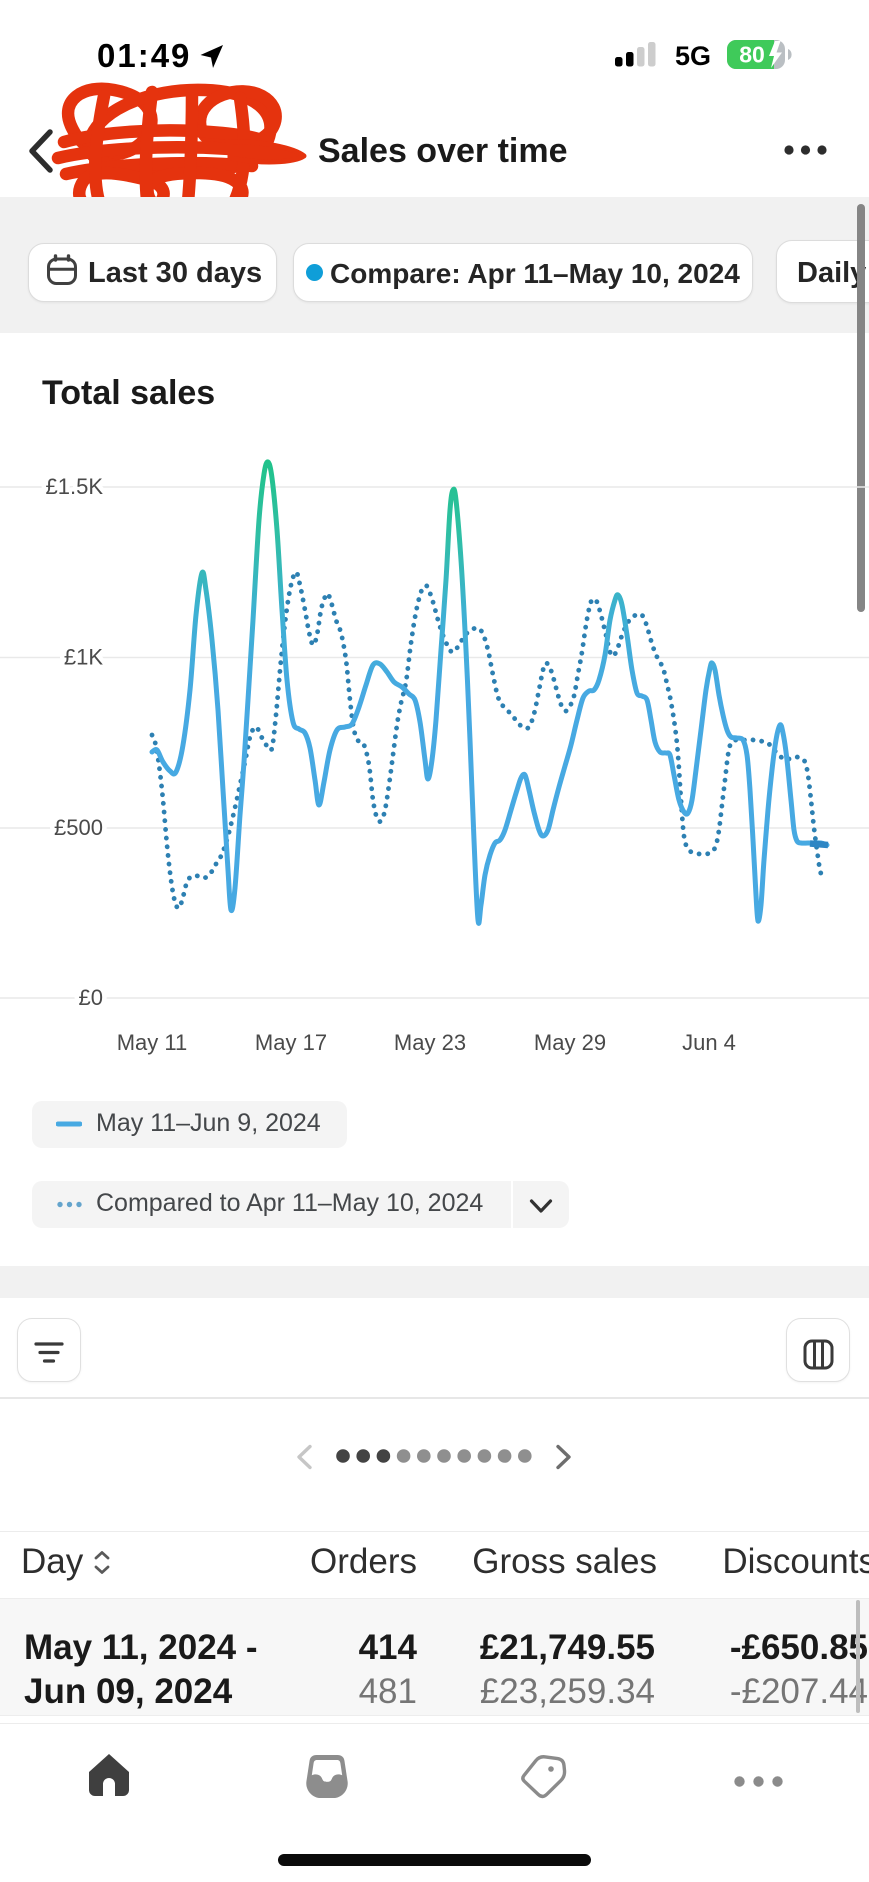 This screenshot has width=869, height=1882. Describe the element at coordinates (752, 55) in the screenshot. I see `svg-text: 80` at that location.